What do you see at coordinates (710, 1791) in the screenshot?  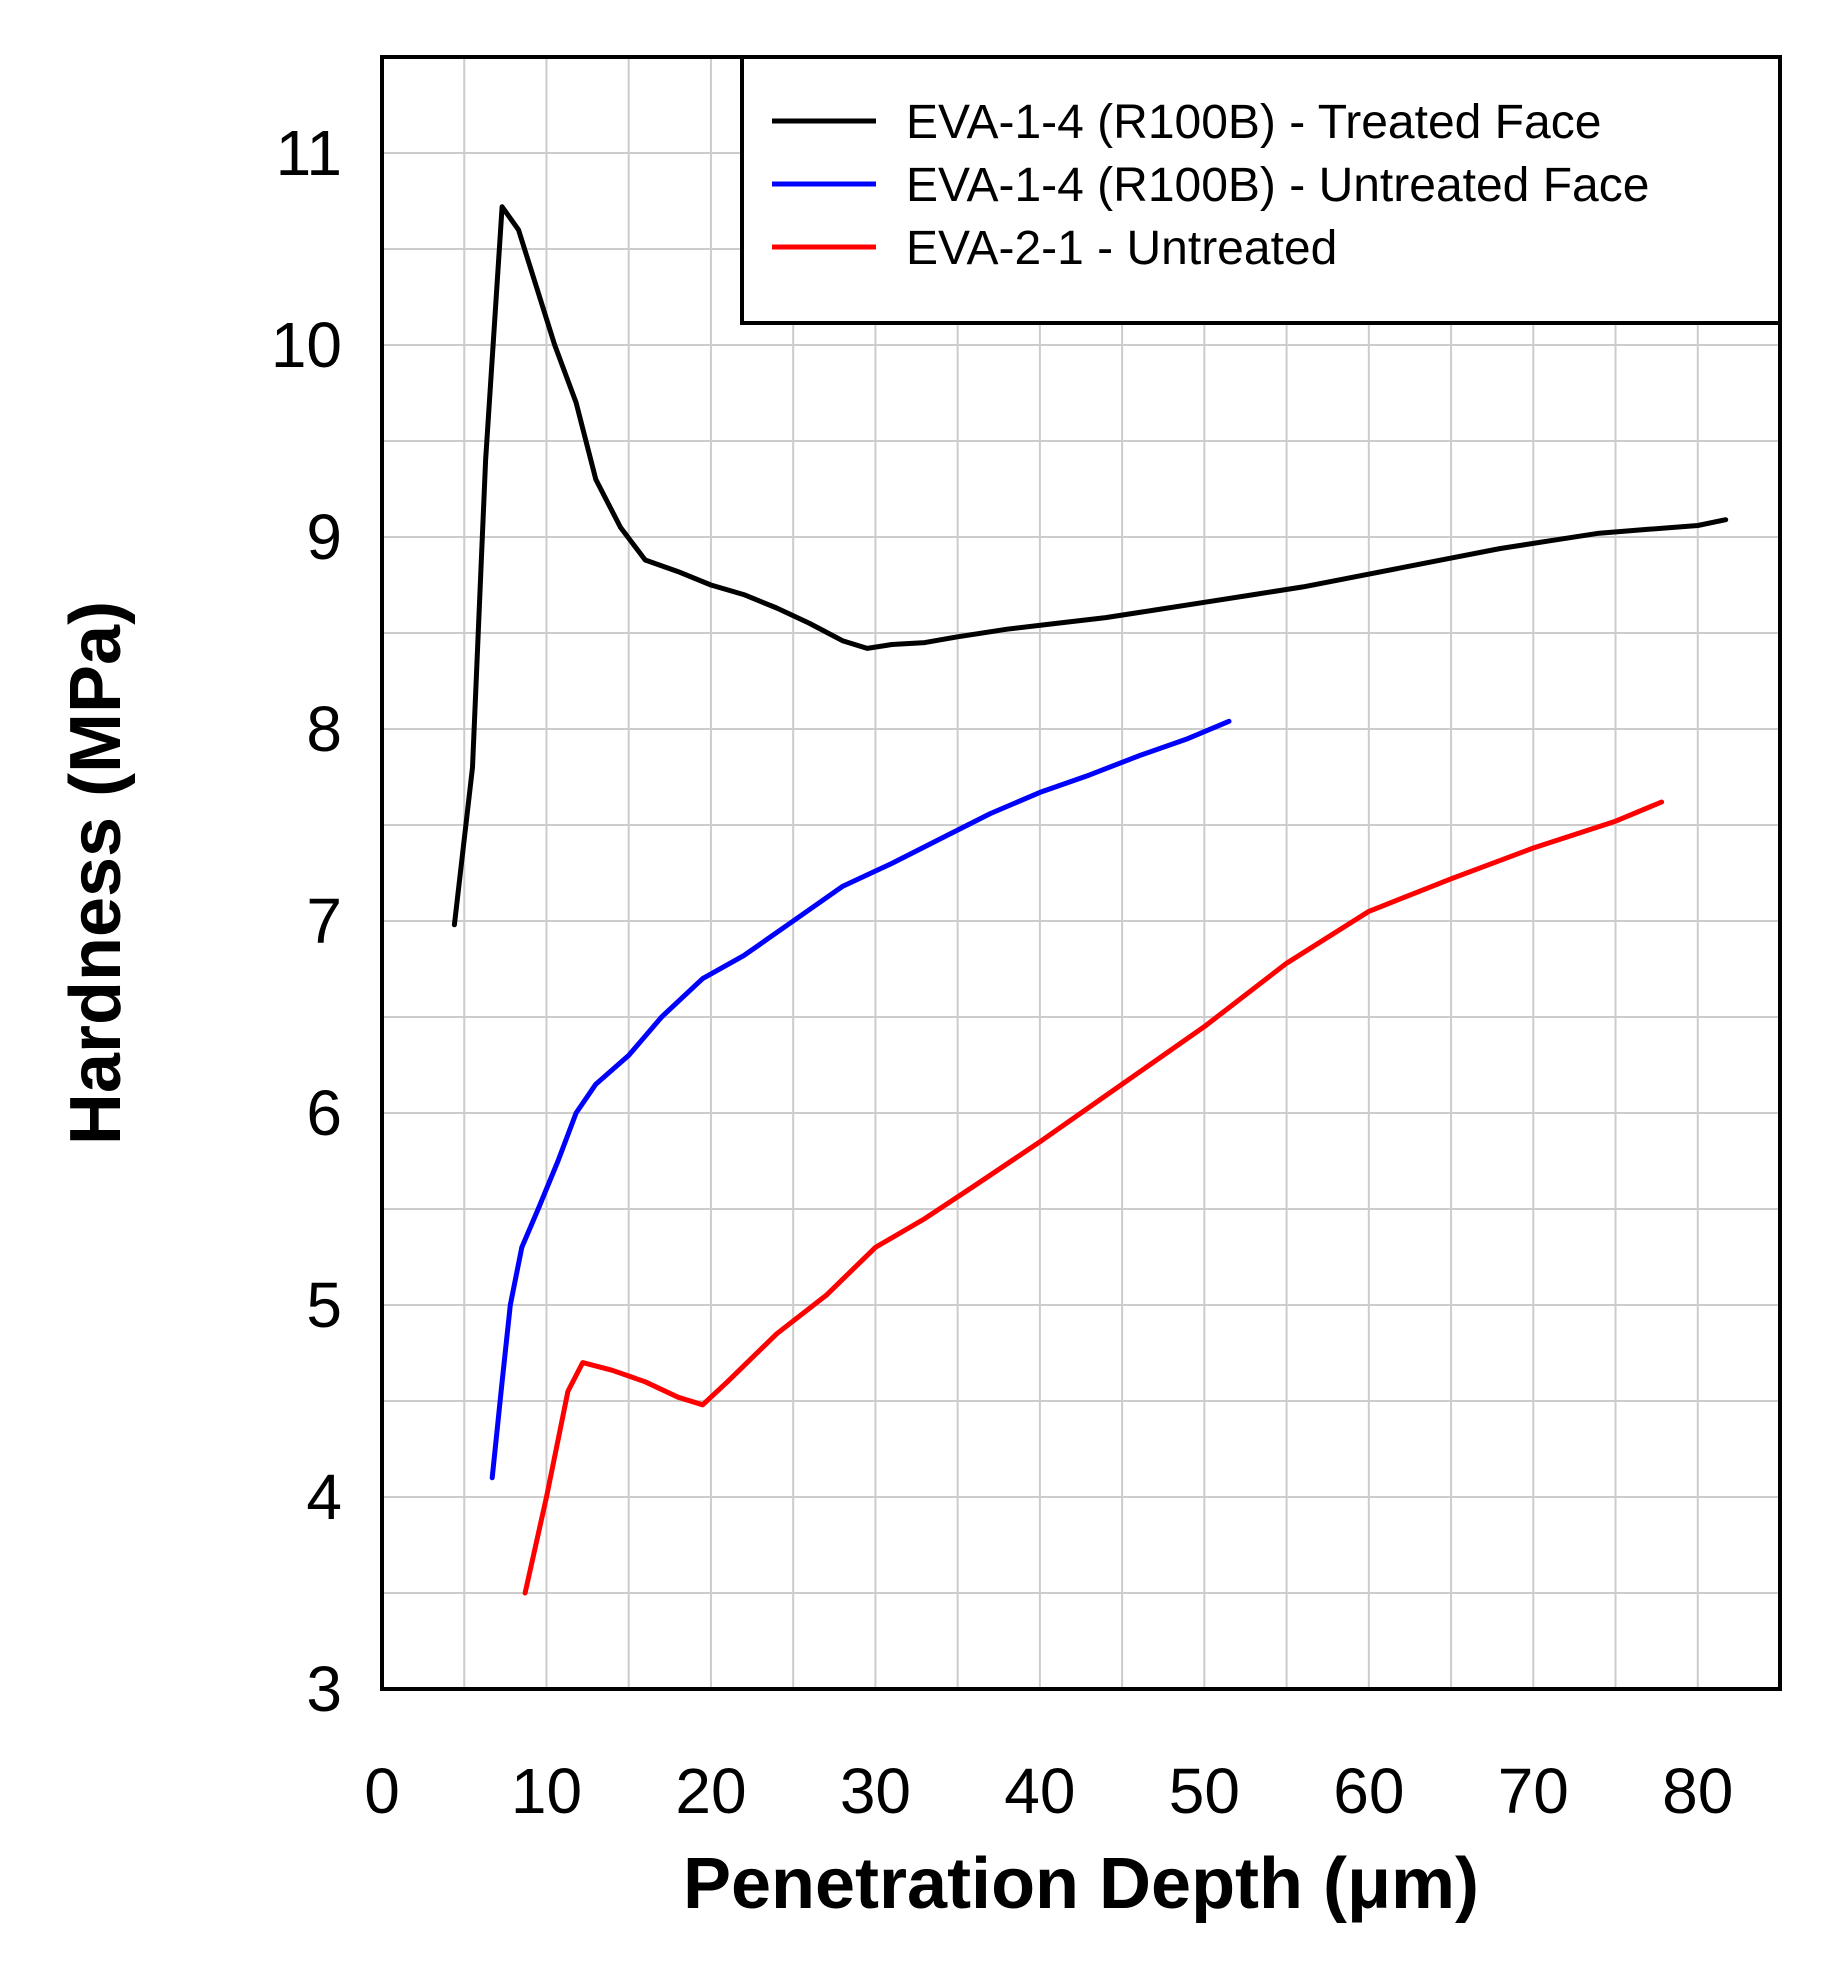 I see `x-tick-label: 20` at bounding box center [710, 1791].